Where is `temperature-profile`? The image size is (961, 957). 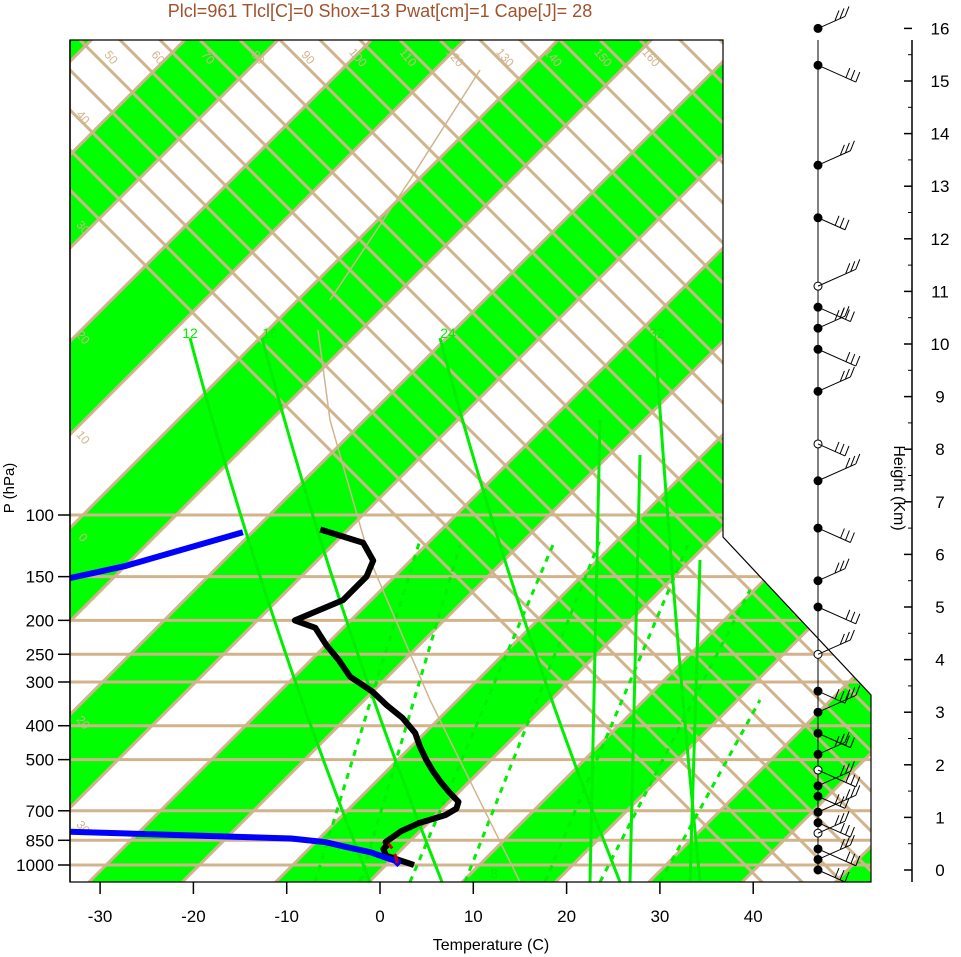 temperature-profile is located at coordinates (376, 697).